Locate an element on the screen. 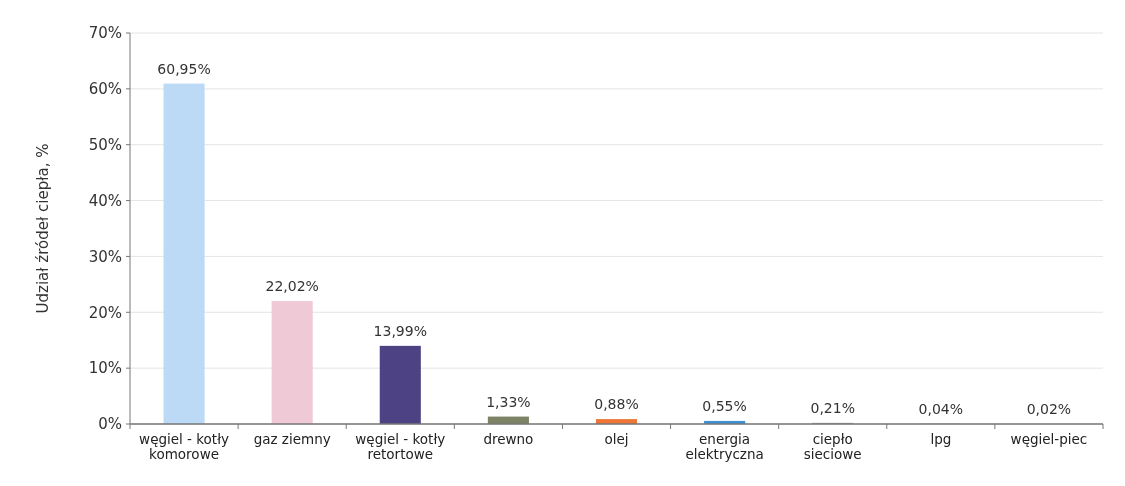 Image resolution: width=1125 pixels, height=486 pixels. x-tick-label: lpg is located at coordinates (941, 439).